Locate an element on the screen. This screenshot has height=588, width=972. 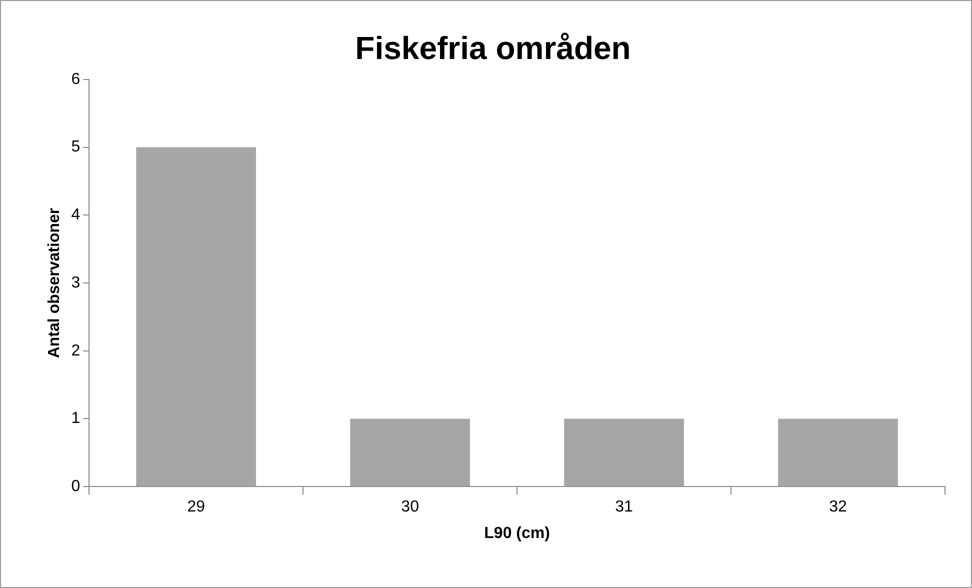
y-tick-label: 0 is located at coordinates (75, 487).